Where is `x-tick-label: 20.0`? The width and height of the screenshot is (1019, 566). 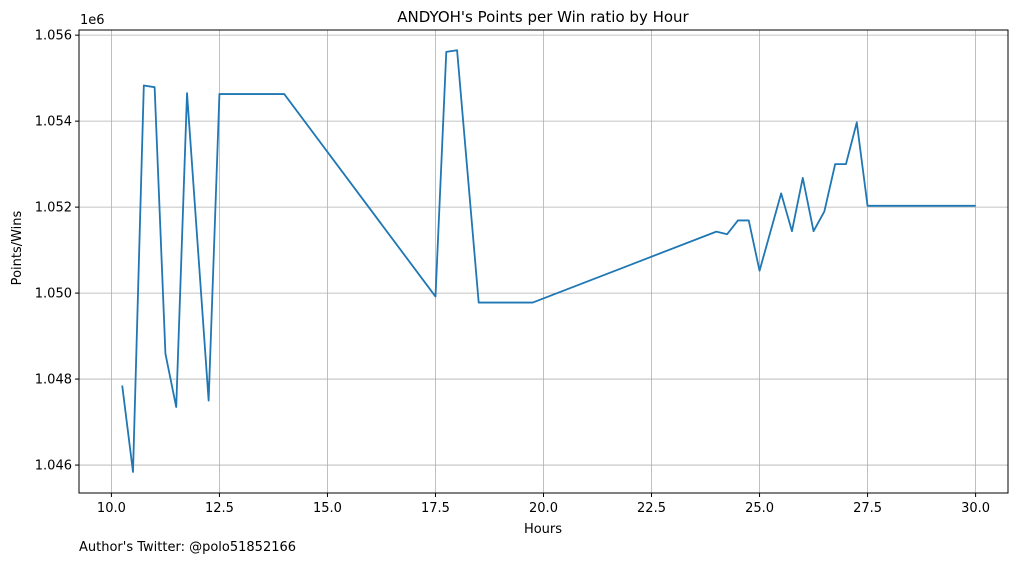 x-tick-label: 20.0 is located at coordinates (543, 508).